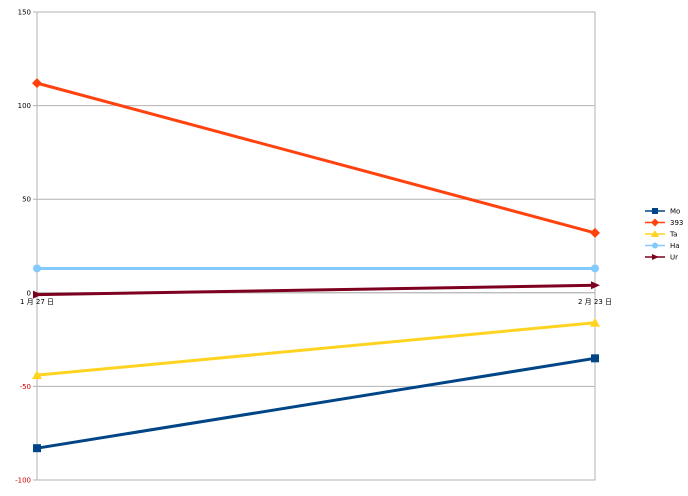 This screenshot has height=496, width=688. I want to click on y-tick-label: -50, so click(25, 387).